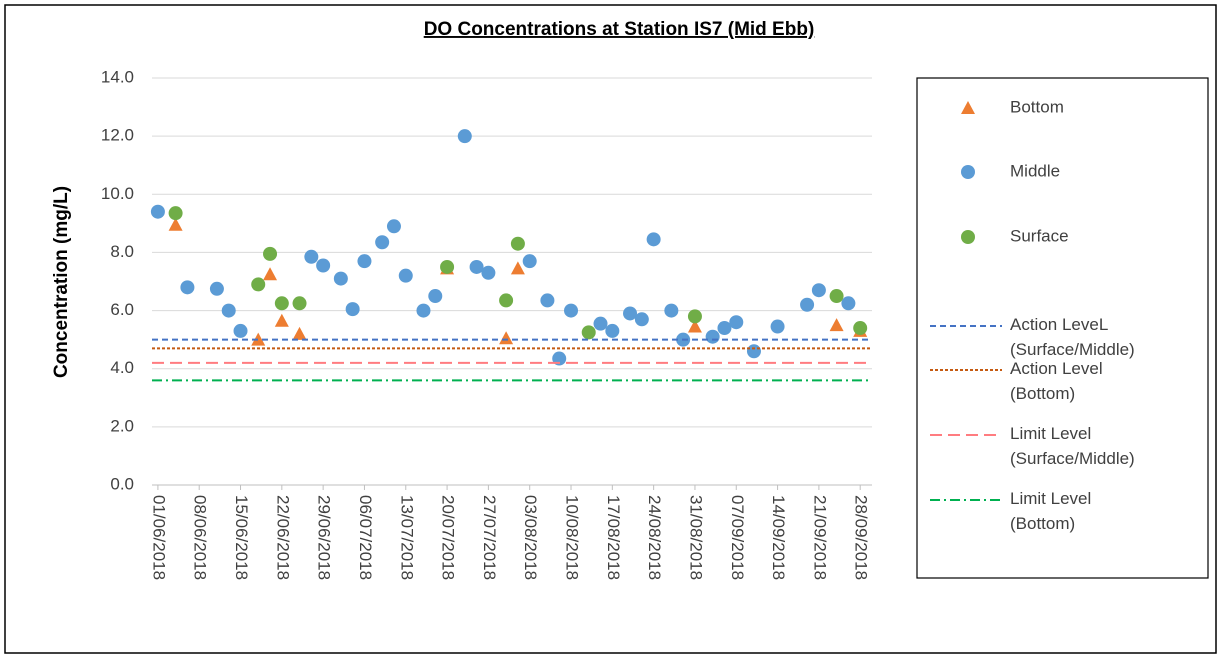  What do you see at coordinates (282, 537) in the screenshot?
I see `x-tick-label: 22/06/2018` at bounding box center [282, 537].